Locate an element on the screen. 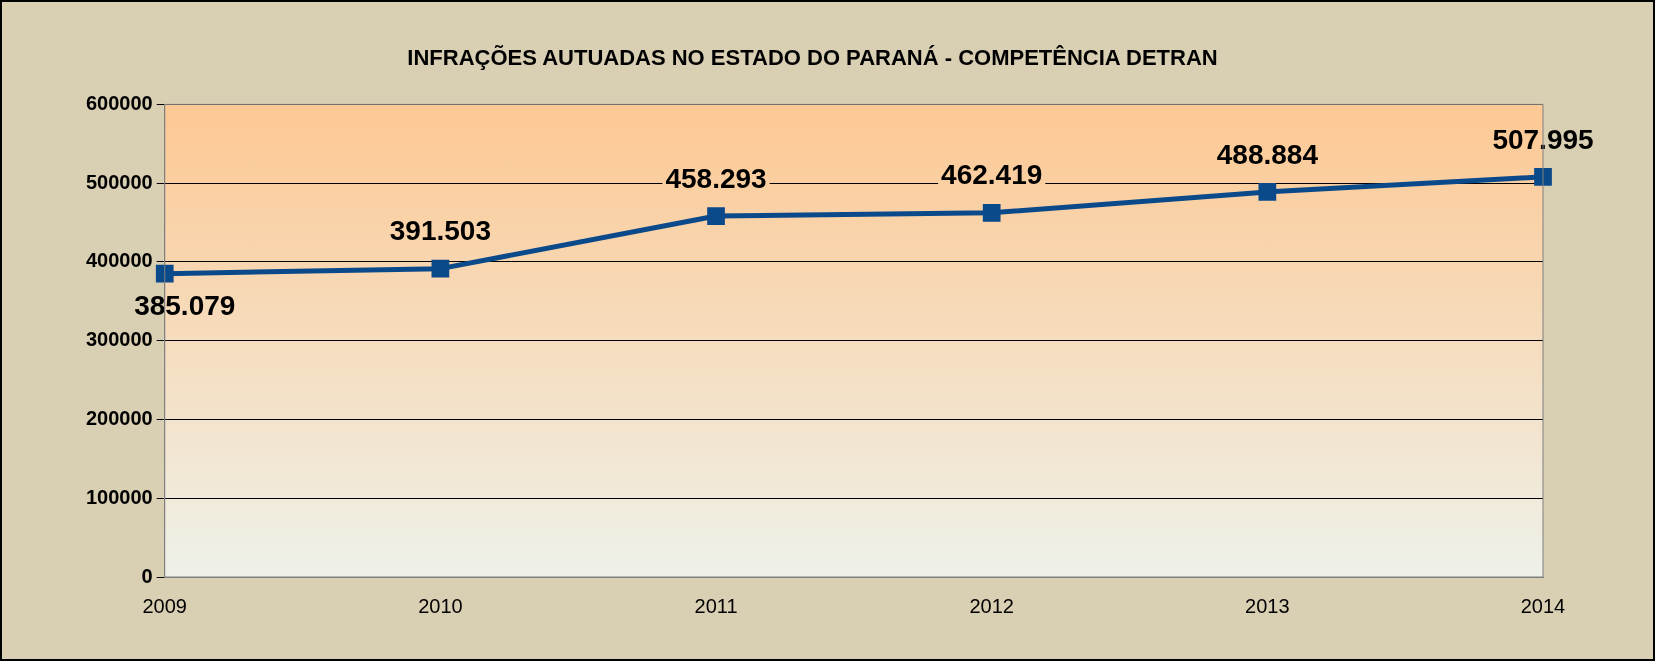 The image size is (1655, 661). data-label: 391.503 is located at coordinates (440, 231).